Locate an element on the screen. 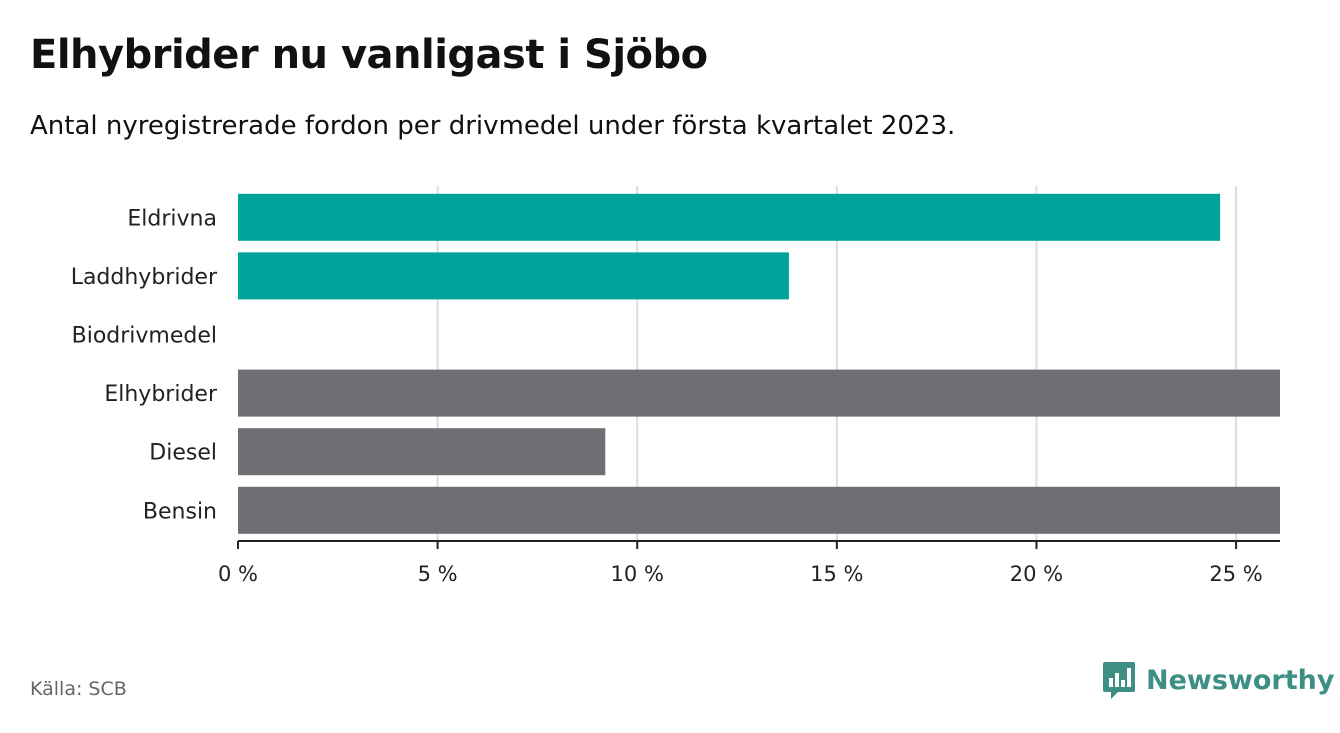 Image resolution: width=1340 pixels, height=733 pixels. bar-elhybrider is located at coordinates (759, 393).